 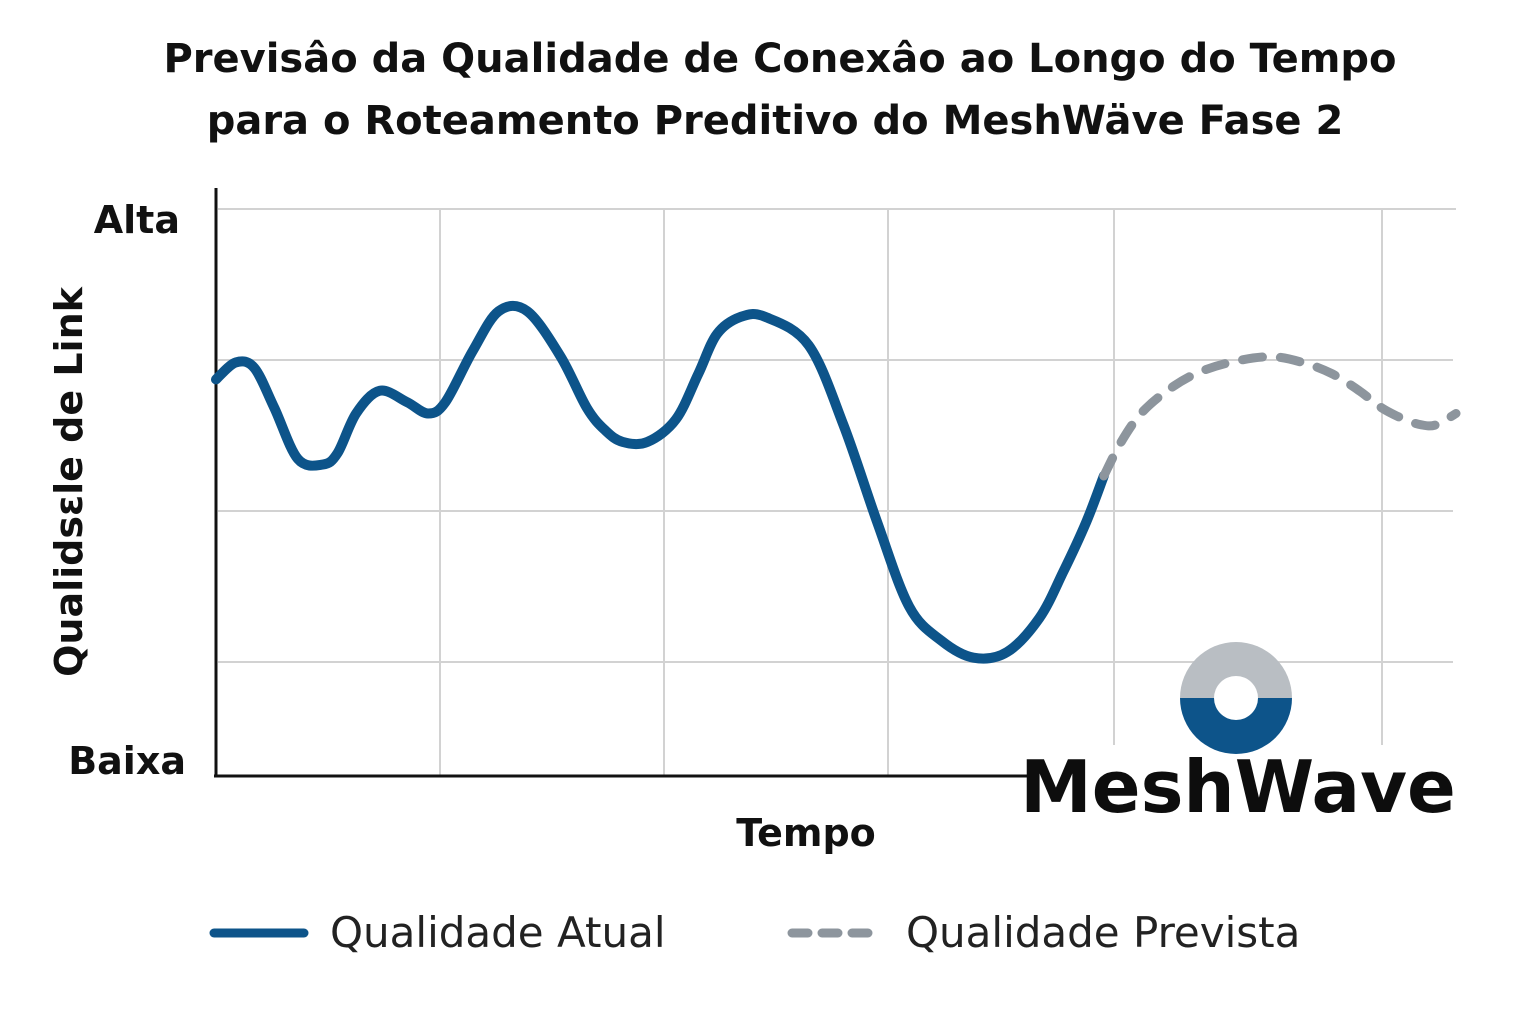 What do you see at coordinates (1238, 787) in the screenshot?
I see `logo-wordmark: MeshWave` at bounding box center [1238, 787].